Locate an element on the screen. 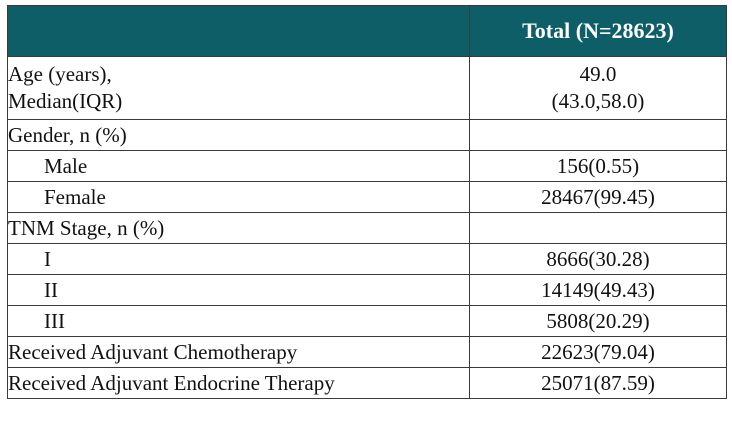 The image size is (732, 425). row-value: 49.0 (43.0,58.0) is located at coordinates (598, 88).